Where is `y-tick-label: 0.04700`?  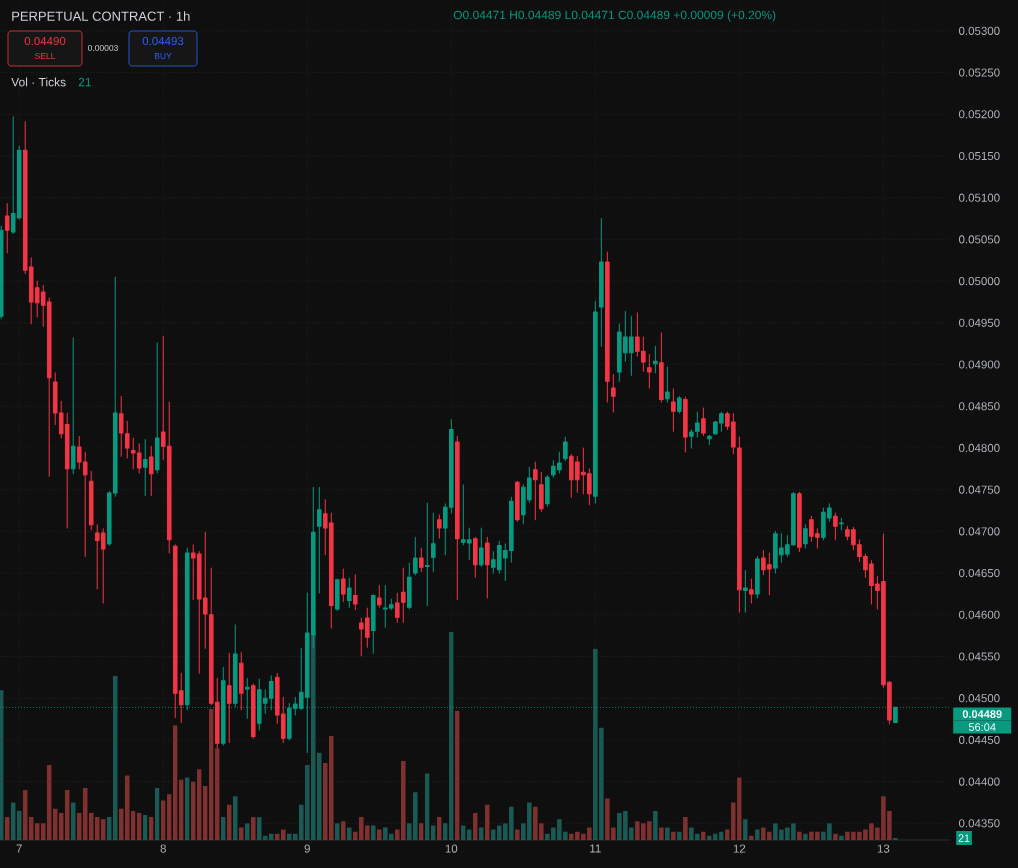
y-tick-label: 0.04700 is located at coordinates (979, 531).